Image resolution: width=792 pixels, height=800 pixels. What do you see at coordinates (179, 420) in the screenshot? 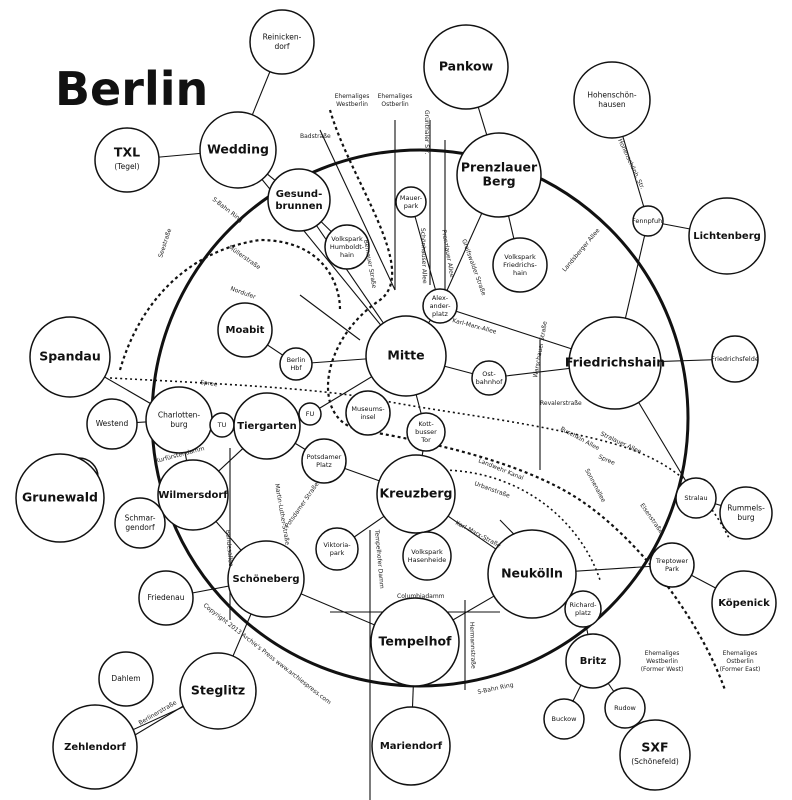
I see `district-charlottenburg: Charlotten-burg` at bounding box center [179, 420].